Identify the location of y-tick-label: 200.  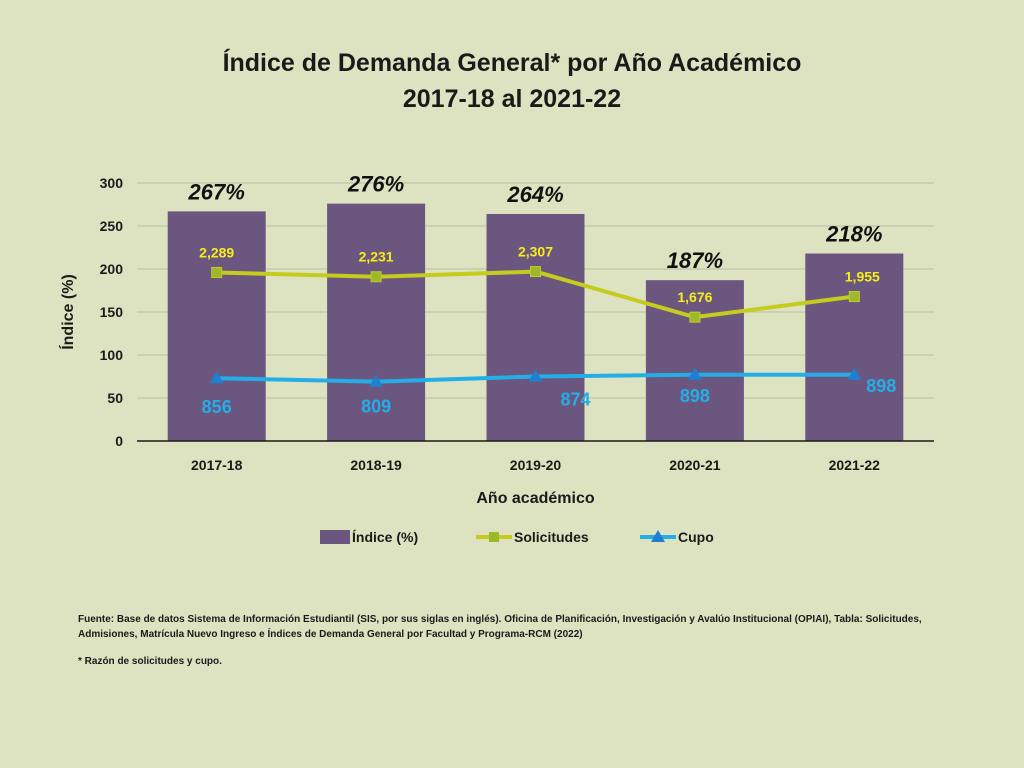
(112, 269).